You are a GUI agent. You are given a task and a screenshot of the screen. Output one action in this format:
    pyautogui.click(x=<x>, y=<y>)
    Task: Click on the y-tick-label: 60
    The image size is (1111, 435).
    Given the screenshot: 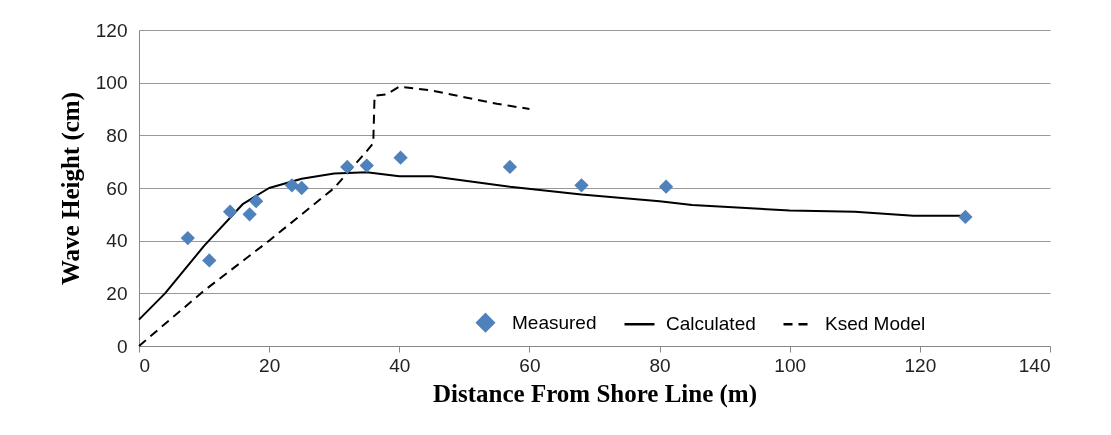 What is the action you would take?
    pyautogui.click(x=117, y=188)
    